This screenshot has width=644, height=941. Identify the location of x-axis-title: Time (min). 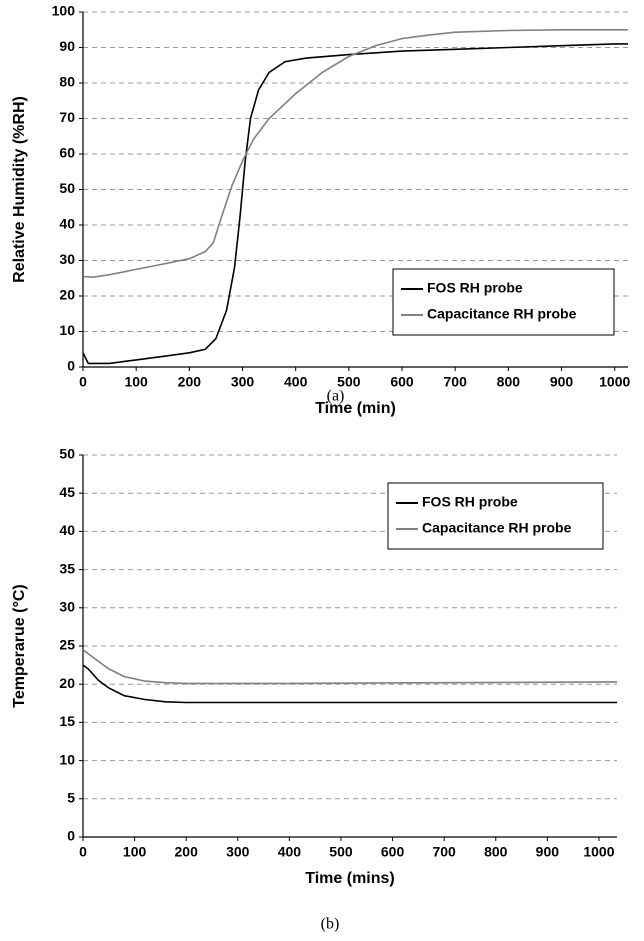
(355, 408).